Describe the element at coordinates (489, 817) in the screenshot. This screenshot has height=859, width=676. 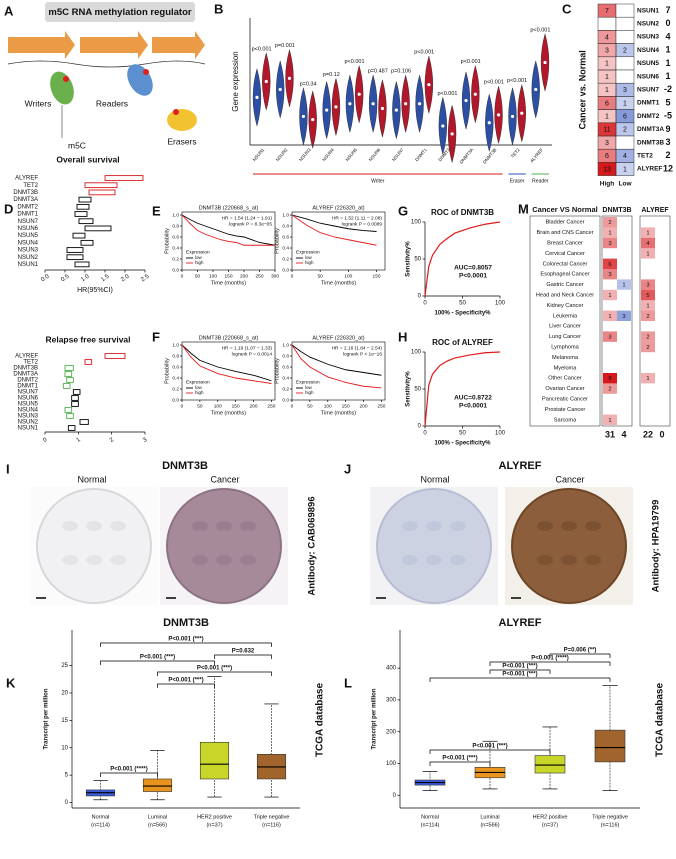
I see `x-tick-label: Luminal` at that location.